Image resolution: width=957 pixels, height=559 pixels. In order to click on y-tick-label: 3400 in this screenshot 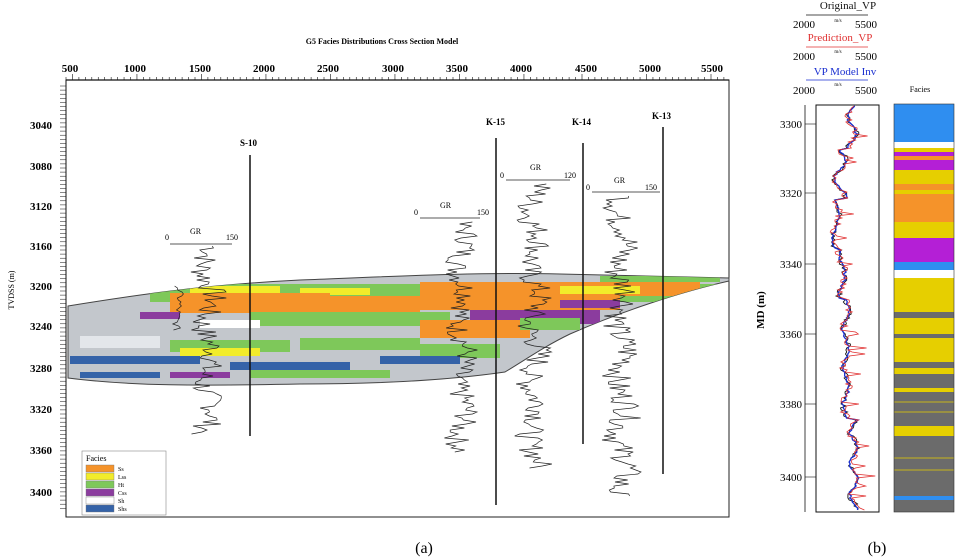, I will do `click(41, 493)`.